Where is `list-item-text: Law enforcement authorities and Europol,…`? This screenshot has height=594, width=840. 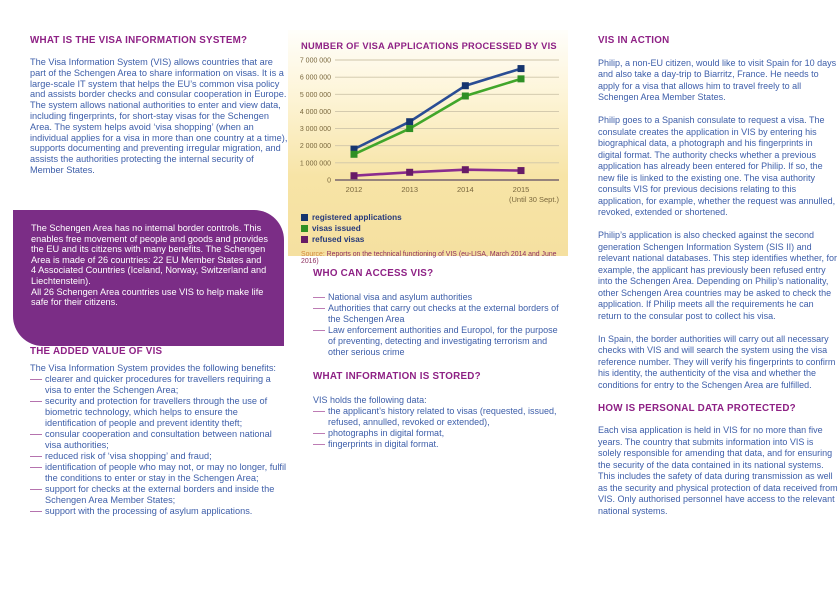 list-item-text: Law enforcement authorities and Europol,… is located at coordinates (443, 341).